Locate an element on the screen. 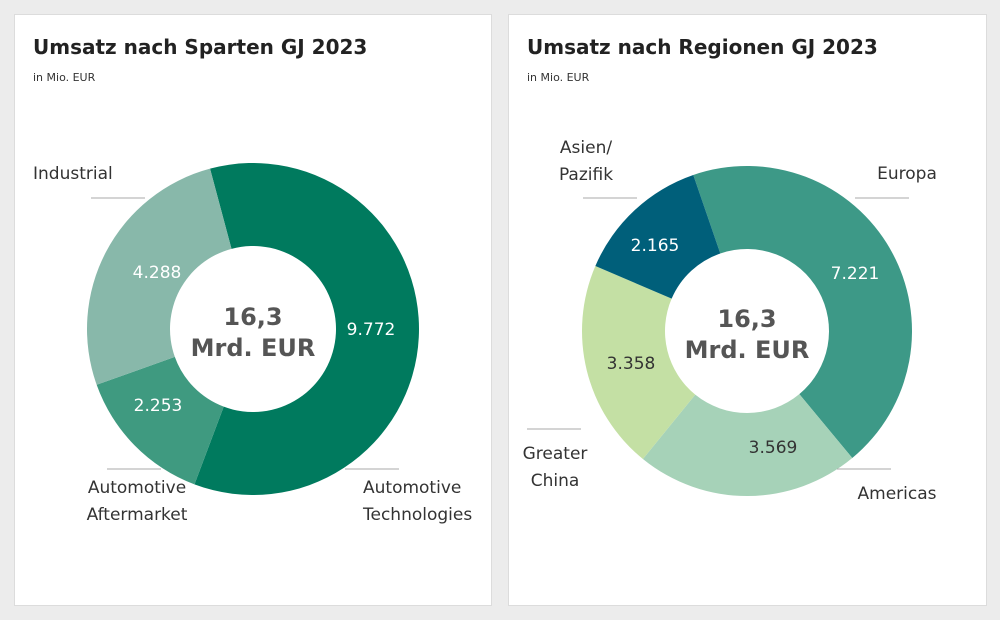 The width and height of the screenshot is (1000, 620). category-label: Aftermarket is located at coordinates (137, 515).